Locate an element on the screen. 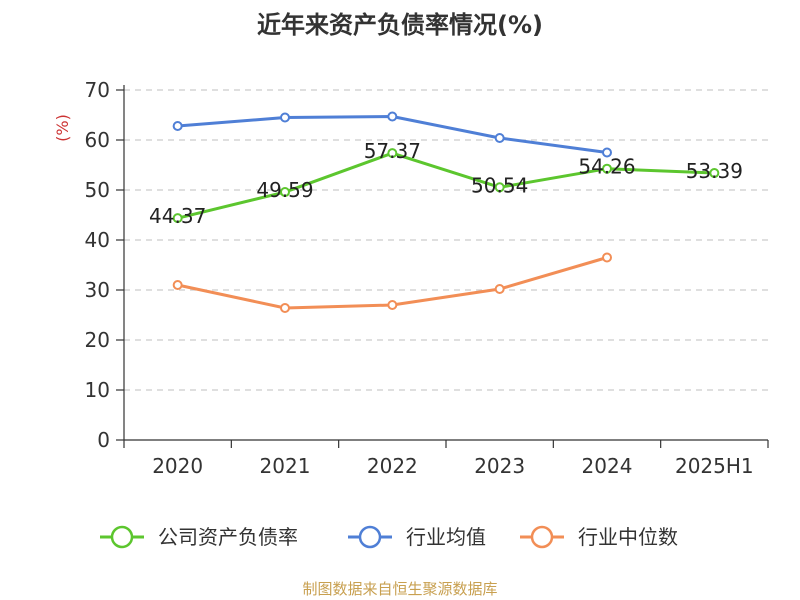  legend: 公司资产负债率 行业均值 行业中位数 is located at coordinates (389, 537).